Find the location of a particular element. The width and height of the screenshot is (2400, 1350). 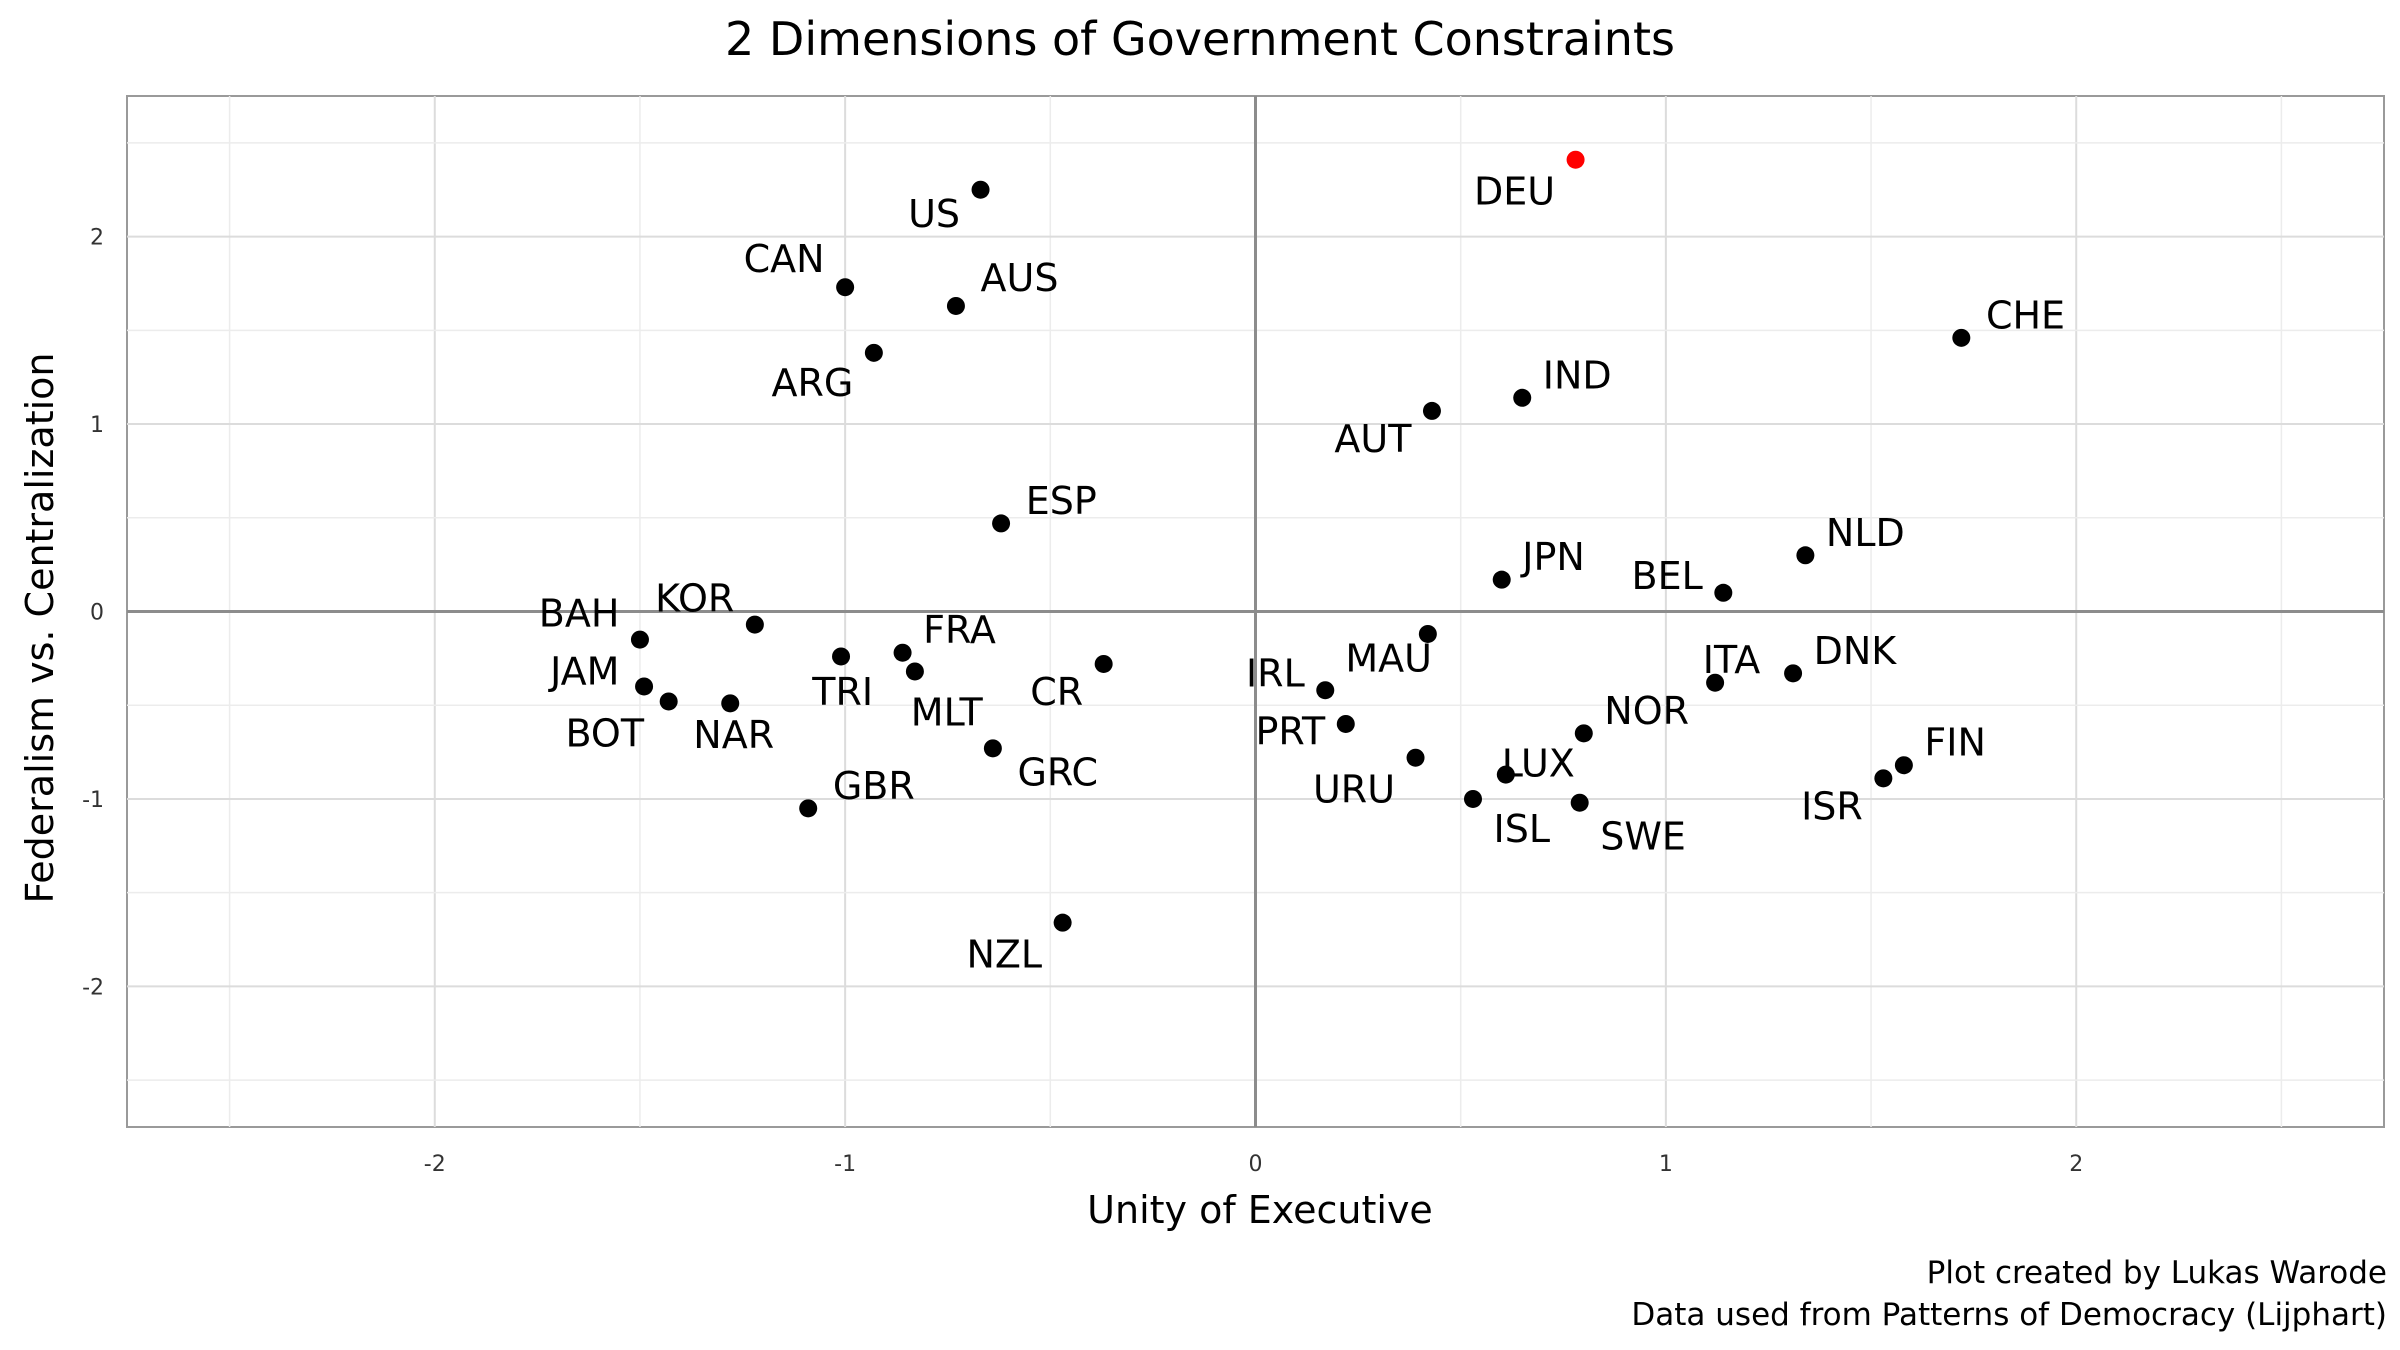

point-gbr is located at coordinates (808, 808).